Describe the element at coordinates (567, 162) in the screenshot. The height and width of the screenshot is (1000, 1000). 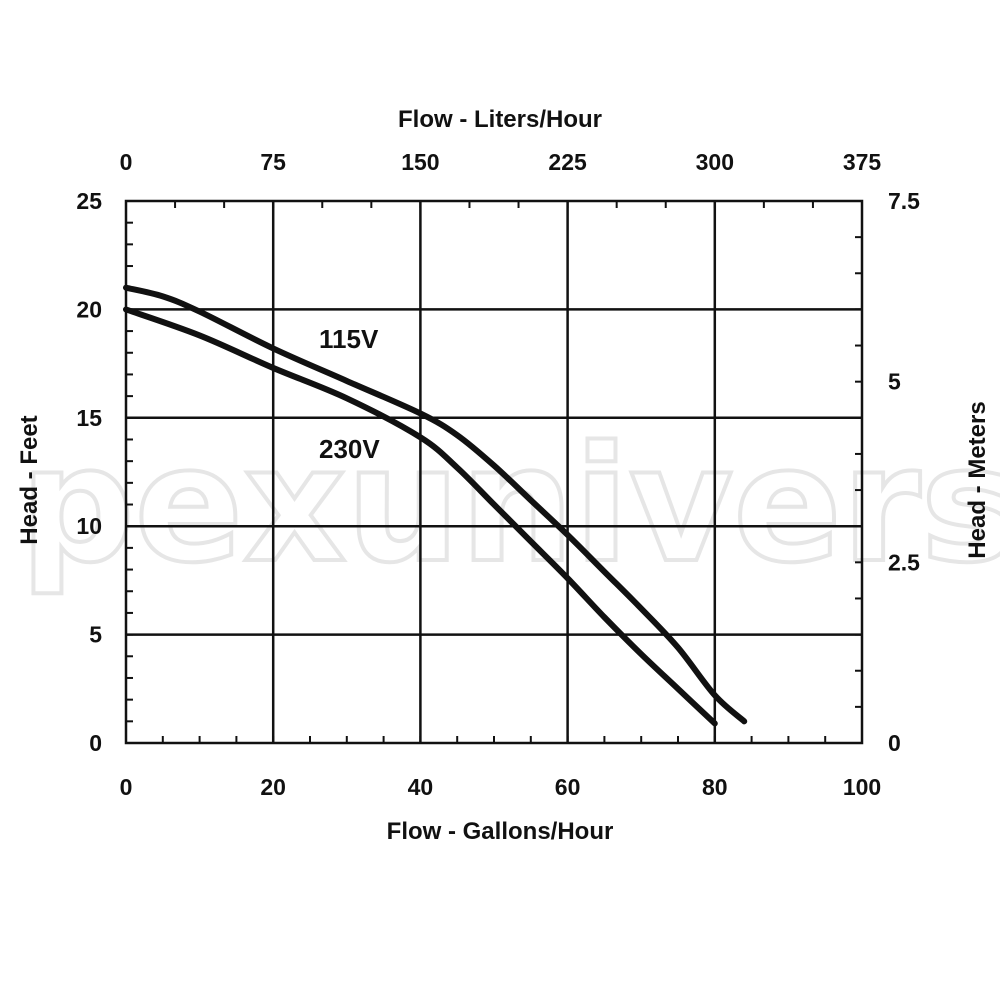
I see `x2-tick-label: 225` at that location.